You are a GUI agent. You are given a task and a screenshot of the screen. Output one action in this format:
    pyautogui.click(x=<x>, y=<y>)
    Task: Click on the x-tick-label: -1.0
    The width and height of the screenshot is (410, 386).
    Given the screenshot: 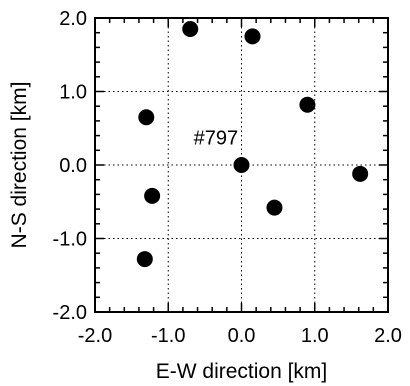 What is the action you would take?
    pyautogui.click(x=168, y=336)
    